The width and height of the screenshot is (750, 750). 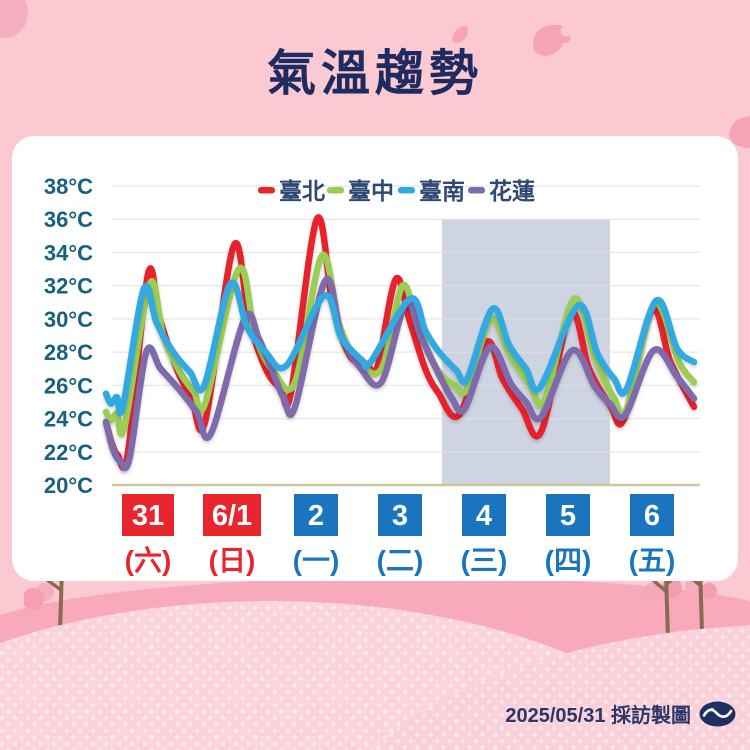 I want to click on y-axis-label-36: 36°C, so click(x=68, y=219).